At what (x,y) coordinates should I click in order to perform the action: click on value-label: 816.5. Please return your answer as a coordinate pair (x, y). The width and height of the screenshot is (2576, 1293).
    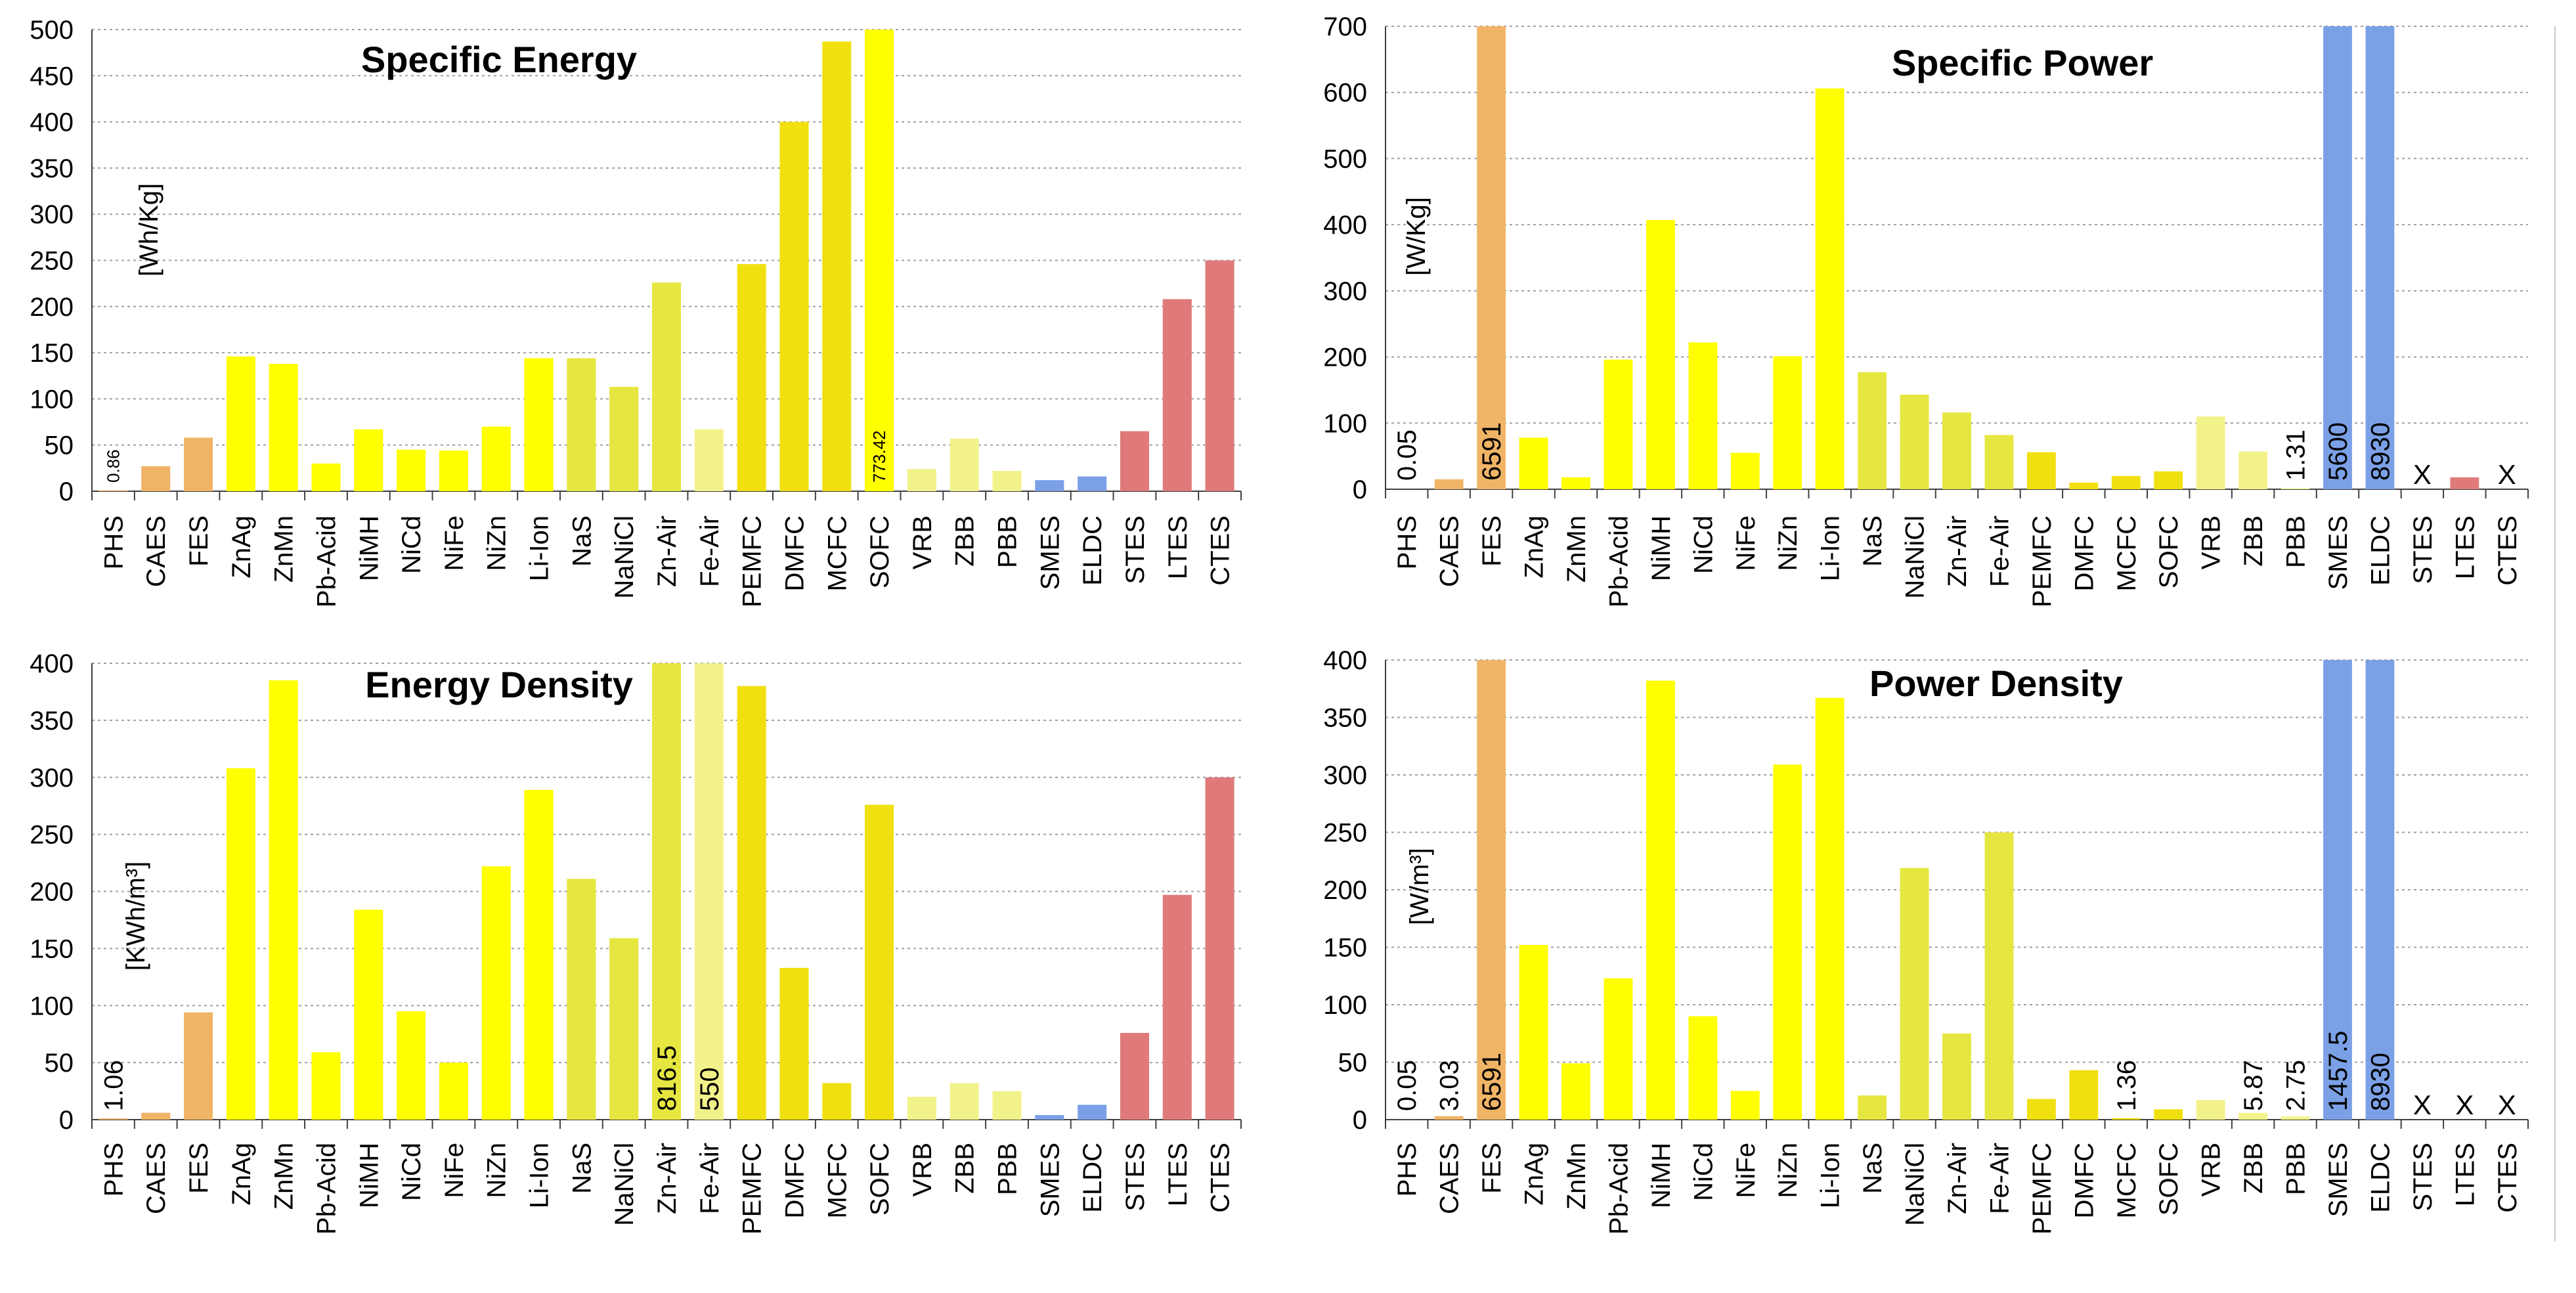
    Looking at the image, I should click on (667, 1078).